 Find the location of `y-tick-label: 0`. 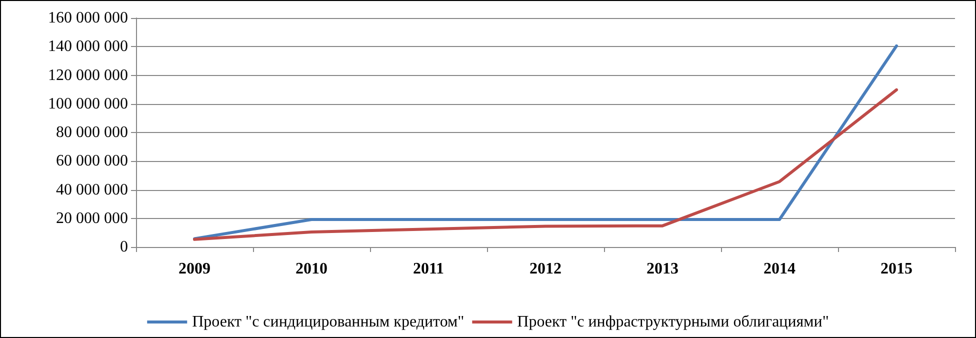

y-tick-label: 0 is located at coordinates (124, 247).